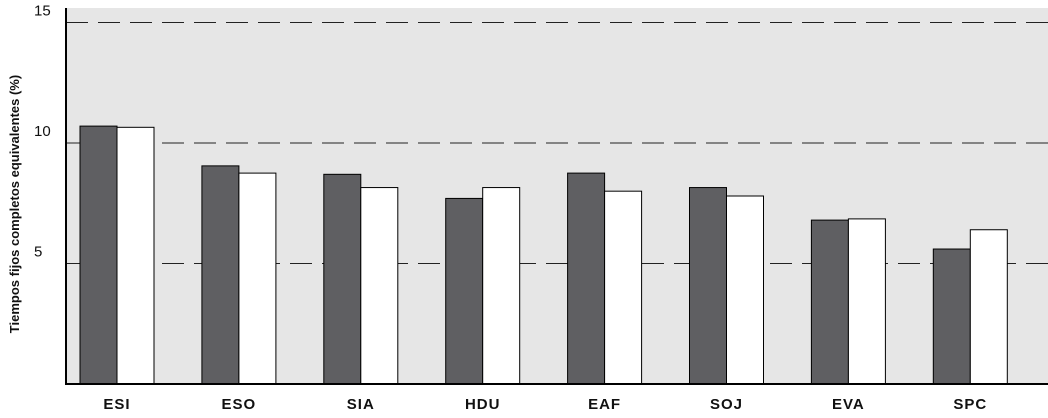 The width and height of the screenshot is (1048, 418). Describe the element at coordinates (970, 404) in the screenshot. I see `x-category-label: SPC` at that location.